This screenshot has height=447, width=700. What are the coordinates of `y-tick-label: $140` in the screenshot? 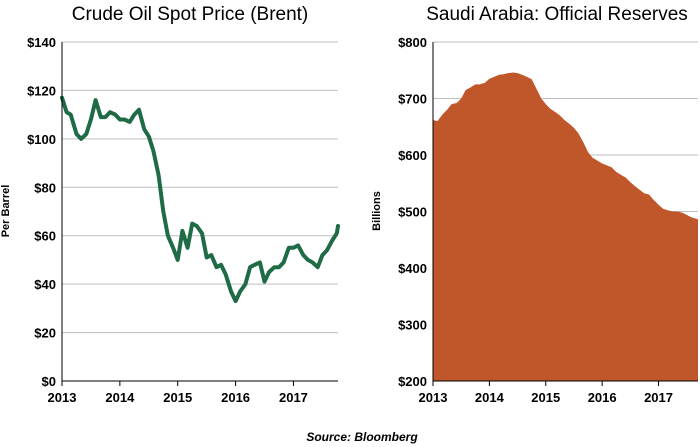 It's located at (41, 42).